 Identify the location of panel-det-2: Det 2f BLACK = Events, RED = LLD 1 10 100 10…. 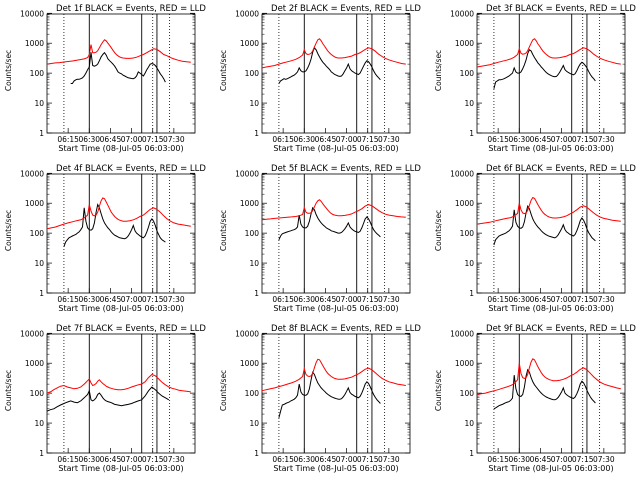
(320, 78).